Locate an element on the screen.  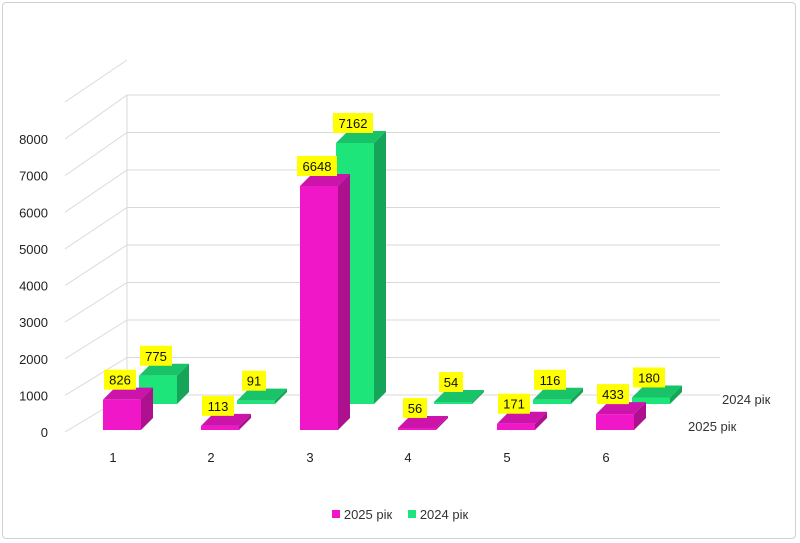
legend-item-2024: 2024 рік is located at coordinates (438, 514).